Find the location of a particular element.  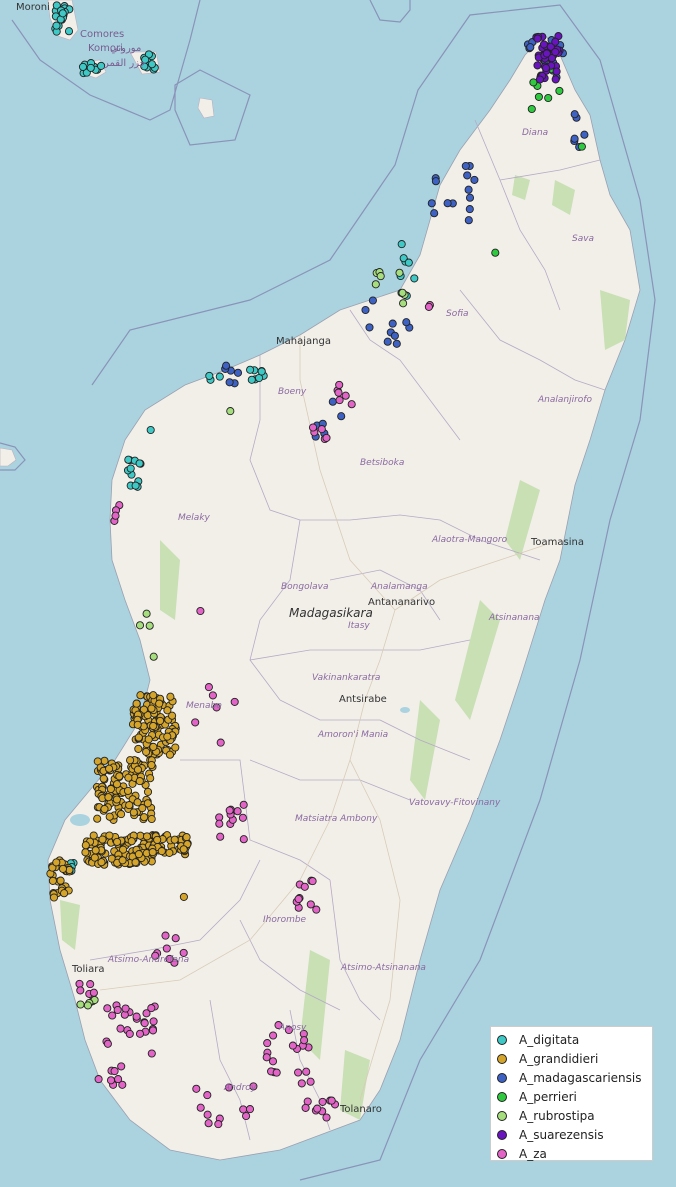

region-label: Atsimo-Atsinanana is located at coordinates (383, 968).